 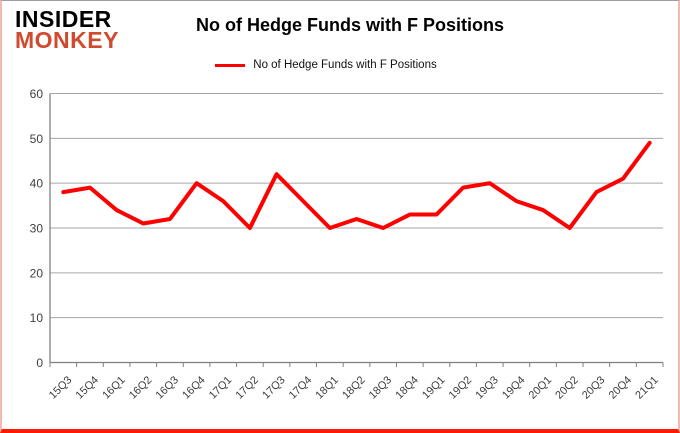 I want to click on x-tick-label: 19Q4, so click(x=514, y=388).